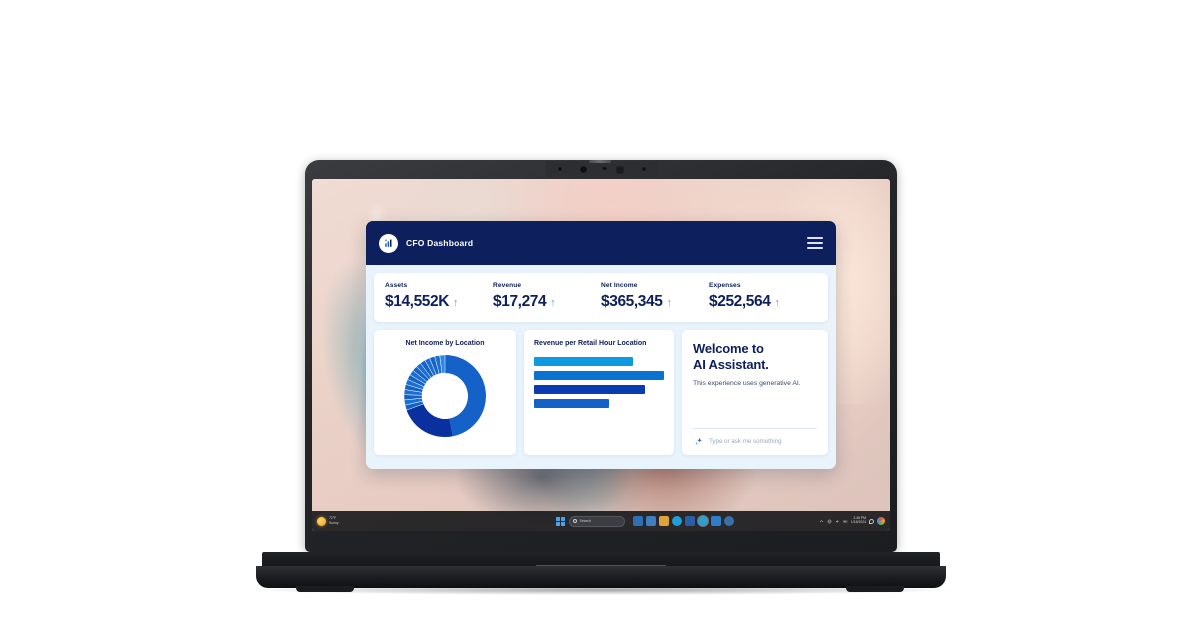 The height and width of the screenshot is (630, 1200). What do you see at coordinates (507, 285) in the screenshot?
I see `kpi-label: Revenue` at bounding box center [507, 285].